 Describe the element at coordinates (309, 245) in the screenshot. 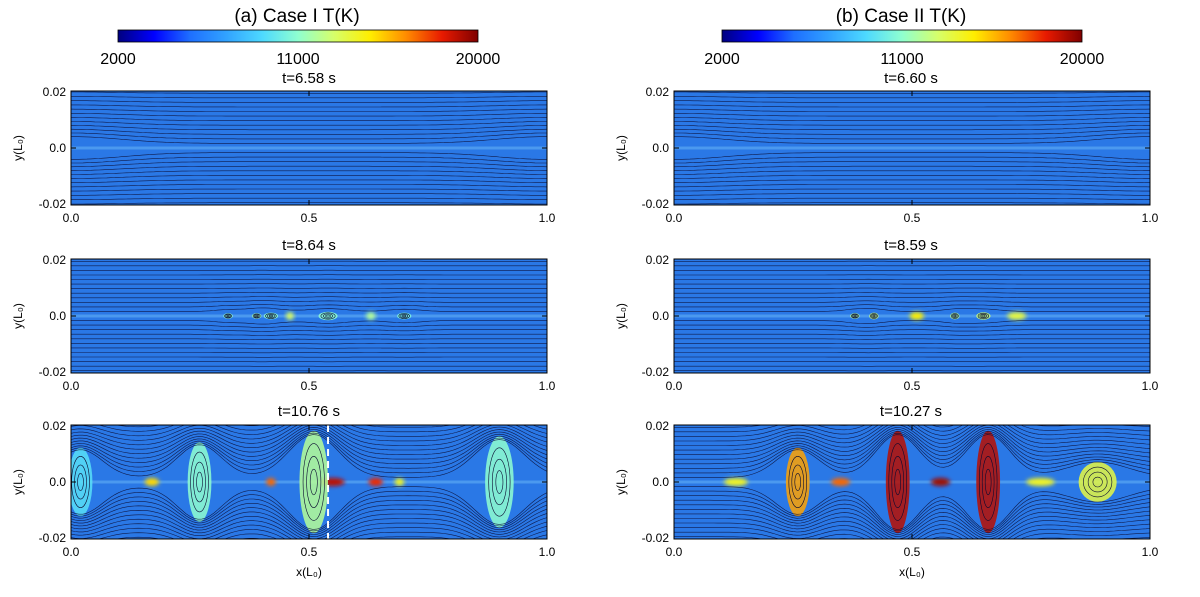

I see `panel-title: t=8.64 s` at that location.